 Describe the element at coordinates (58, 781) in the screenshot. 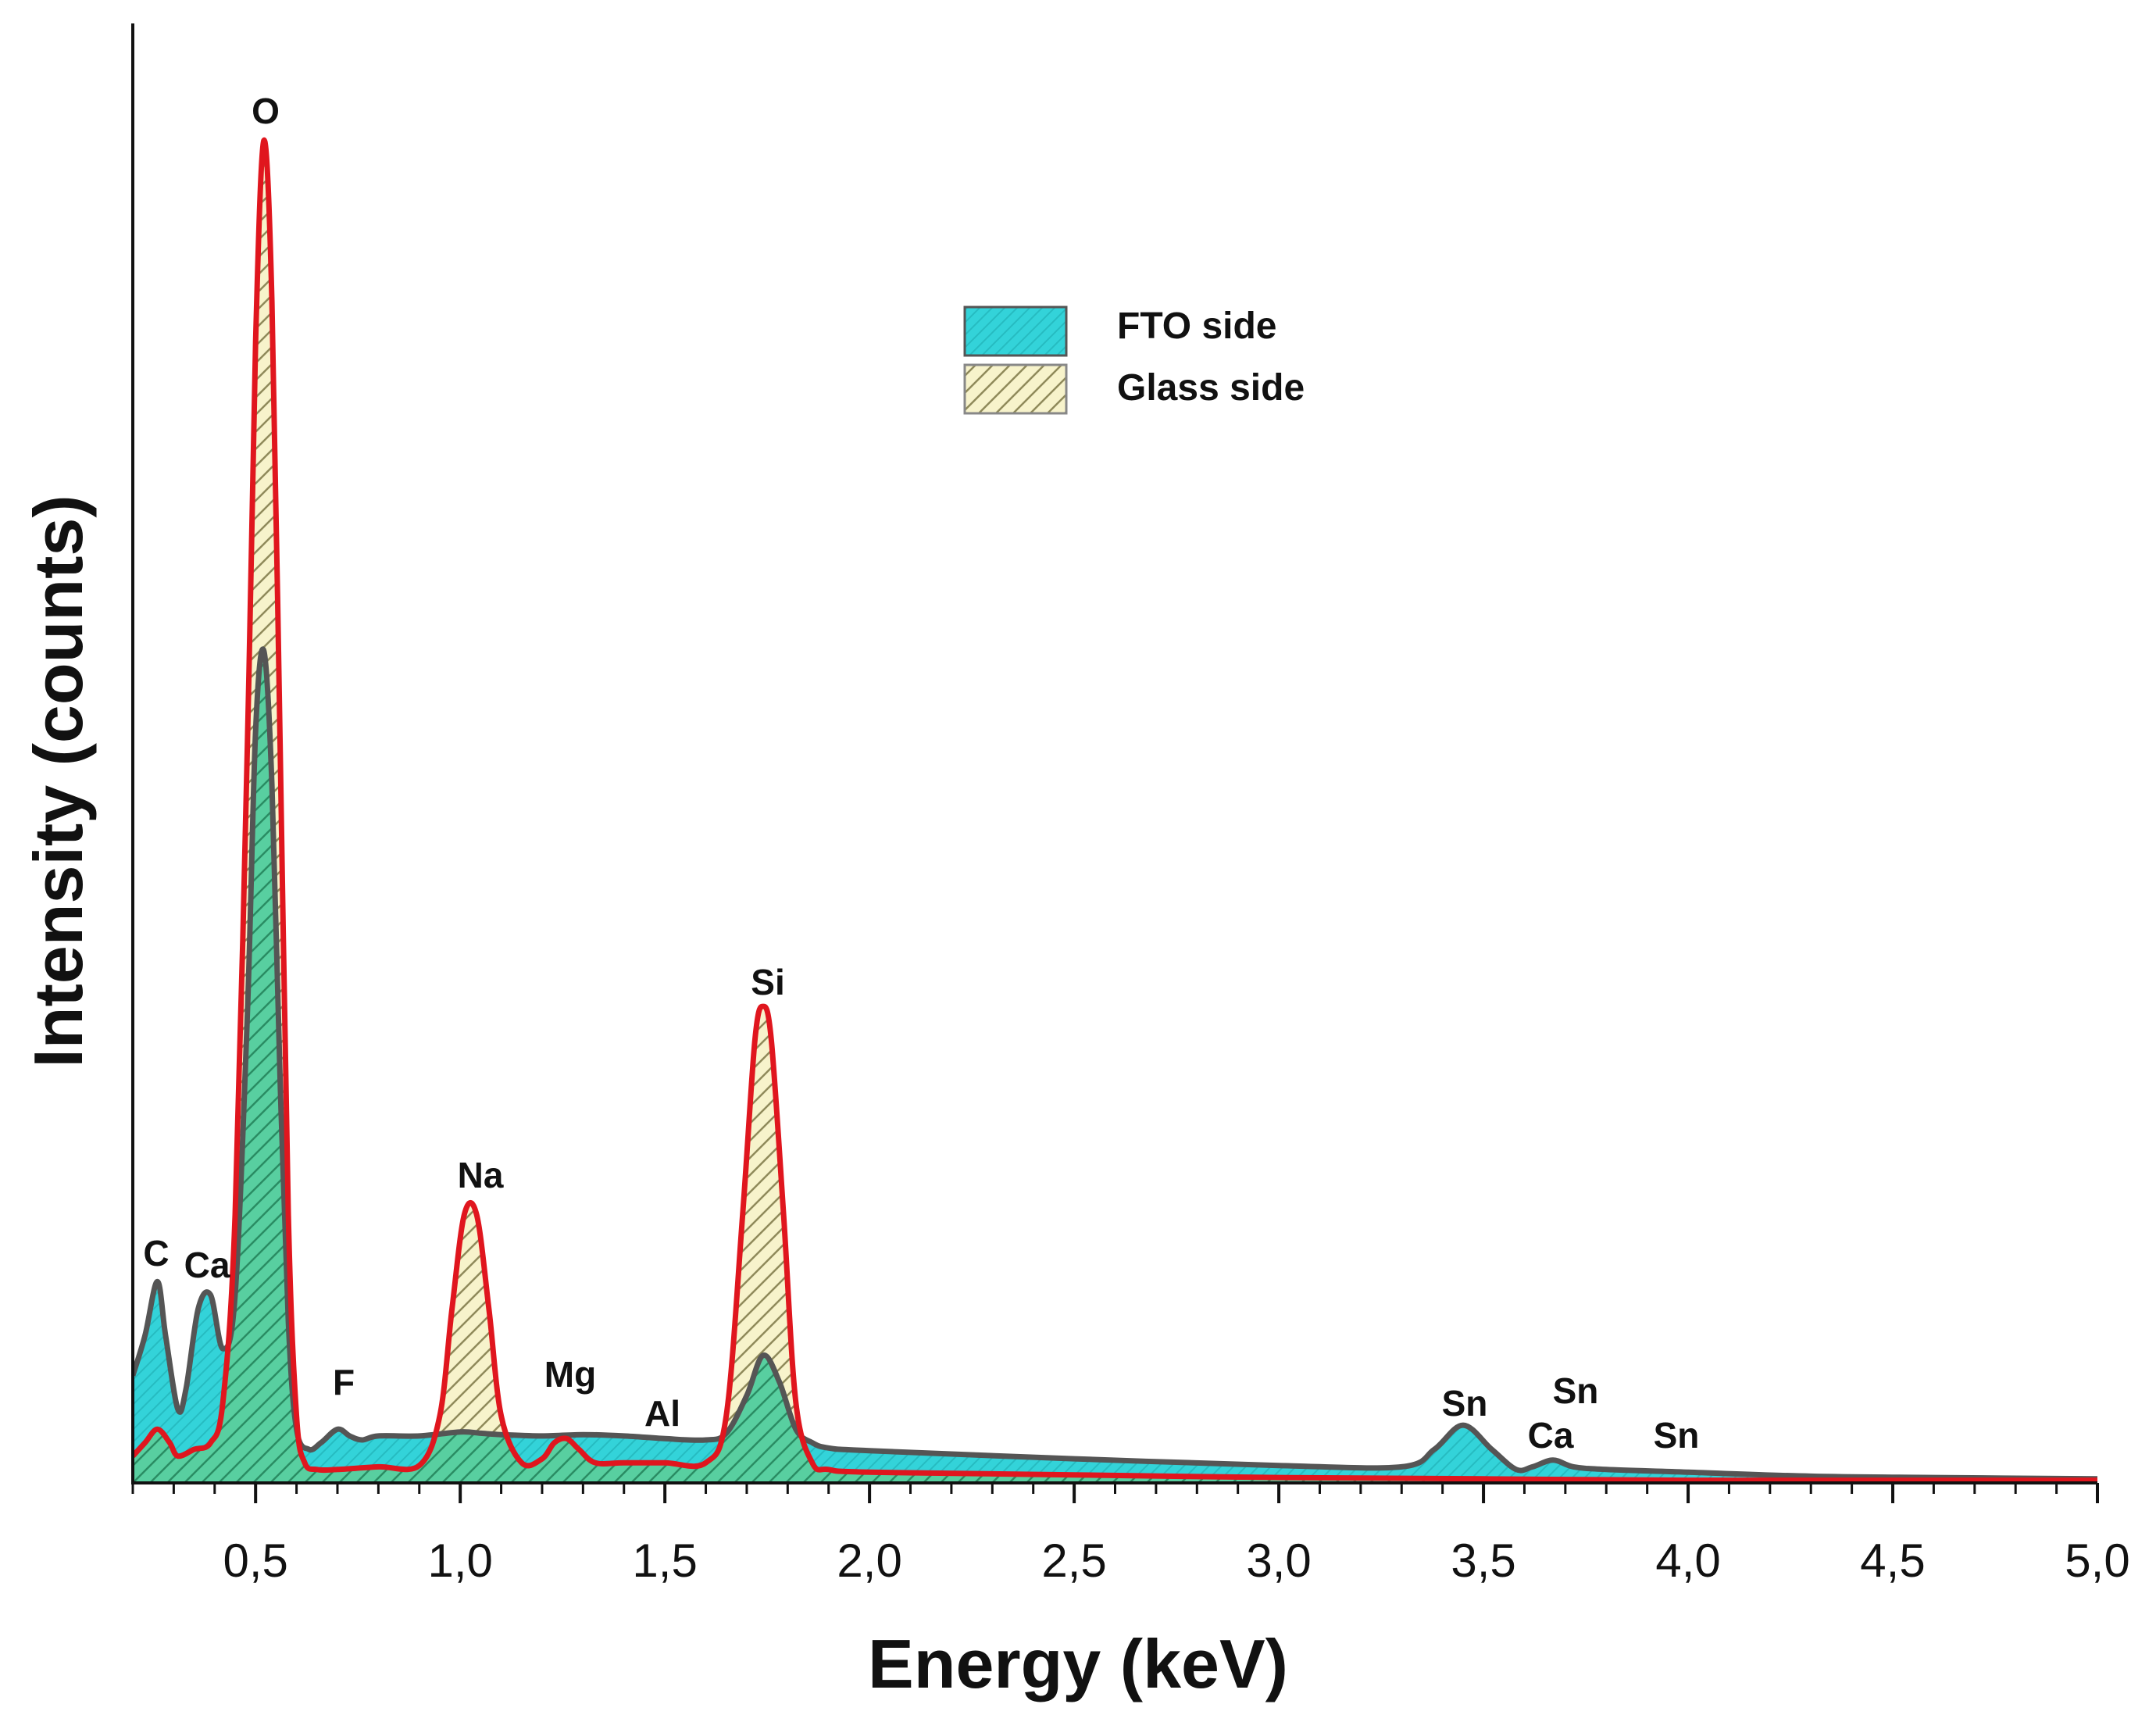

I see `y-axis-title: Intensity (counts)` at that location.